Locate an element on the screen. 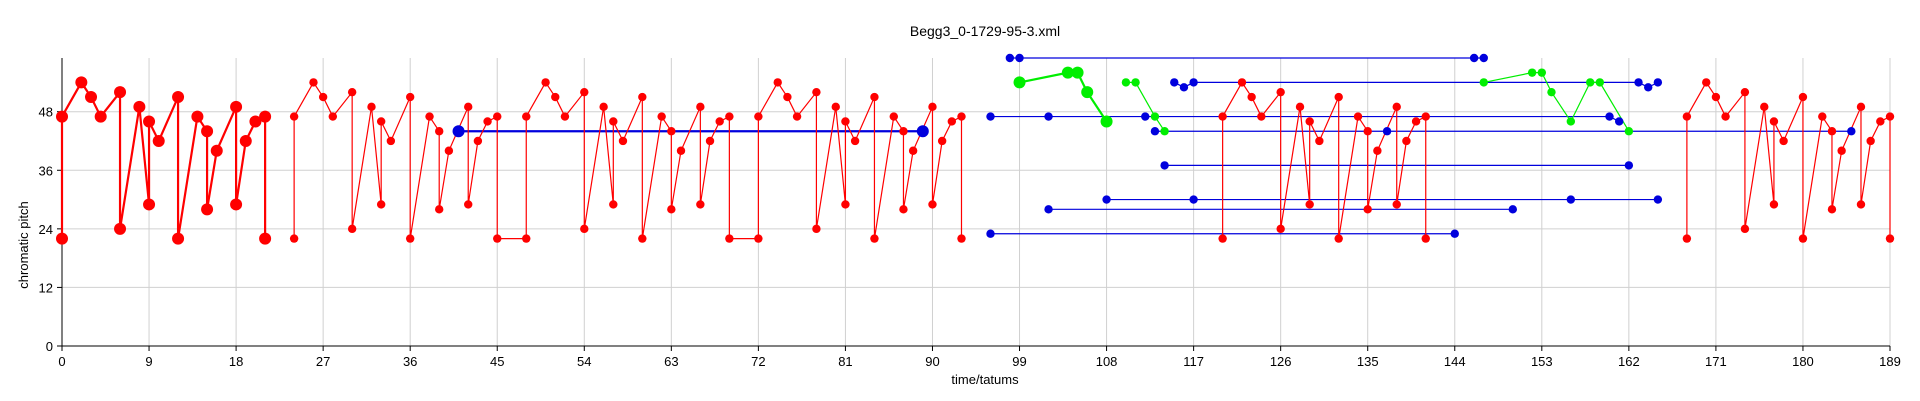  x-tick-label: 180 is located at coordinates (1803, 361).